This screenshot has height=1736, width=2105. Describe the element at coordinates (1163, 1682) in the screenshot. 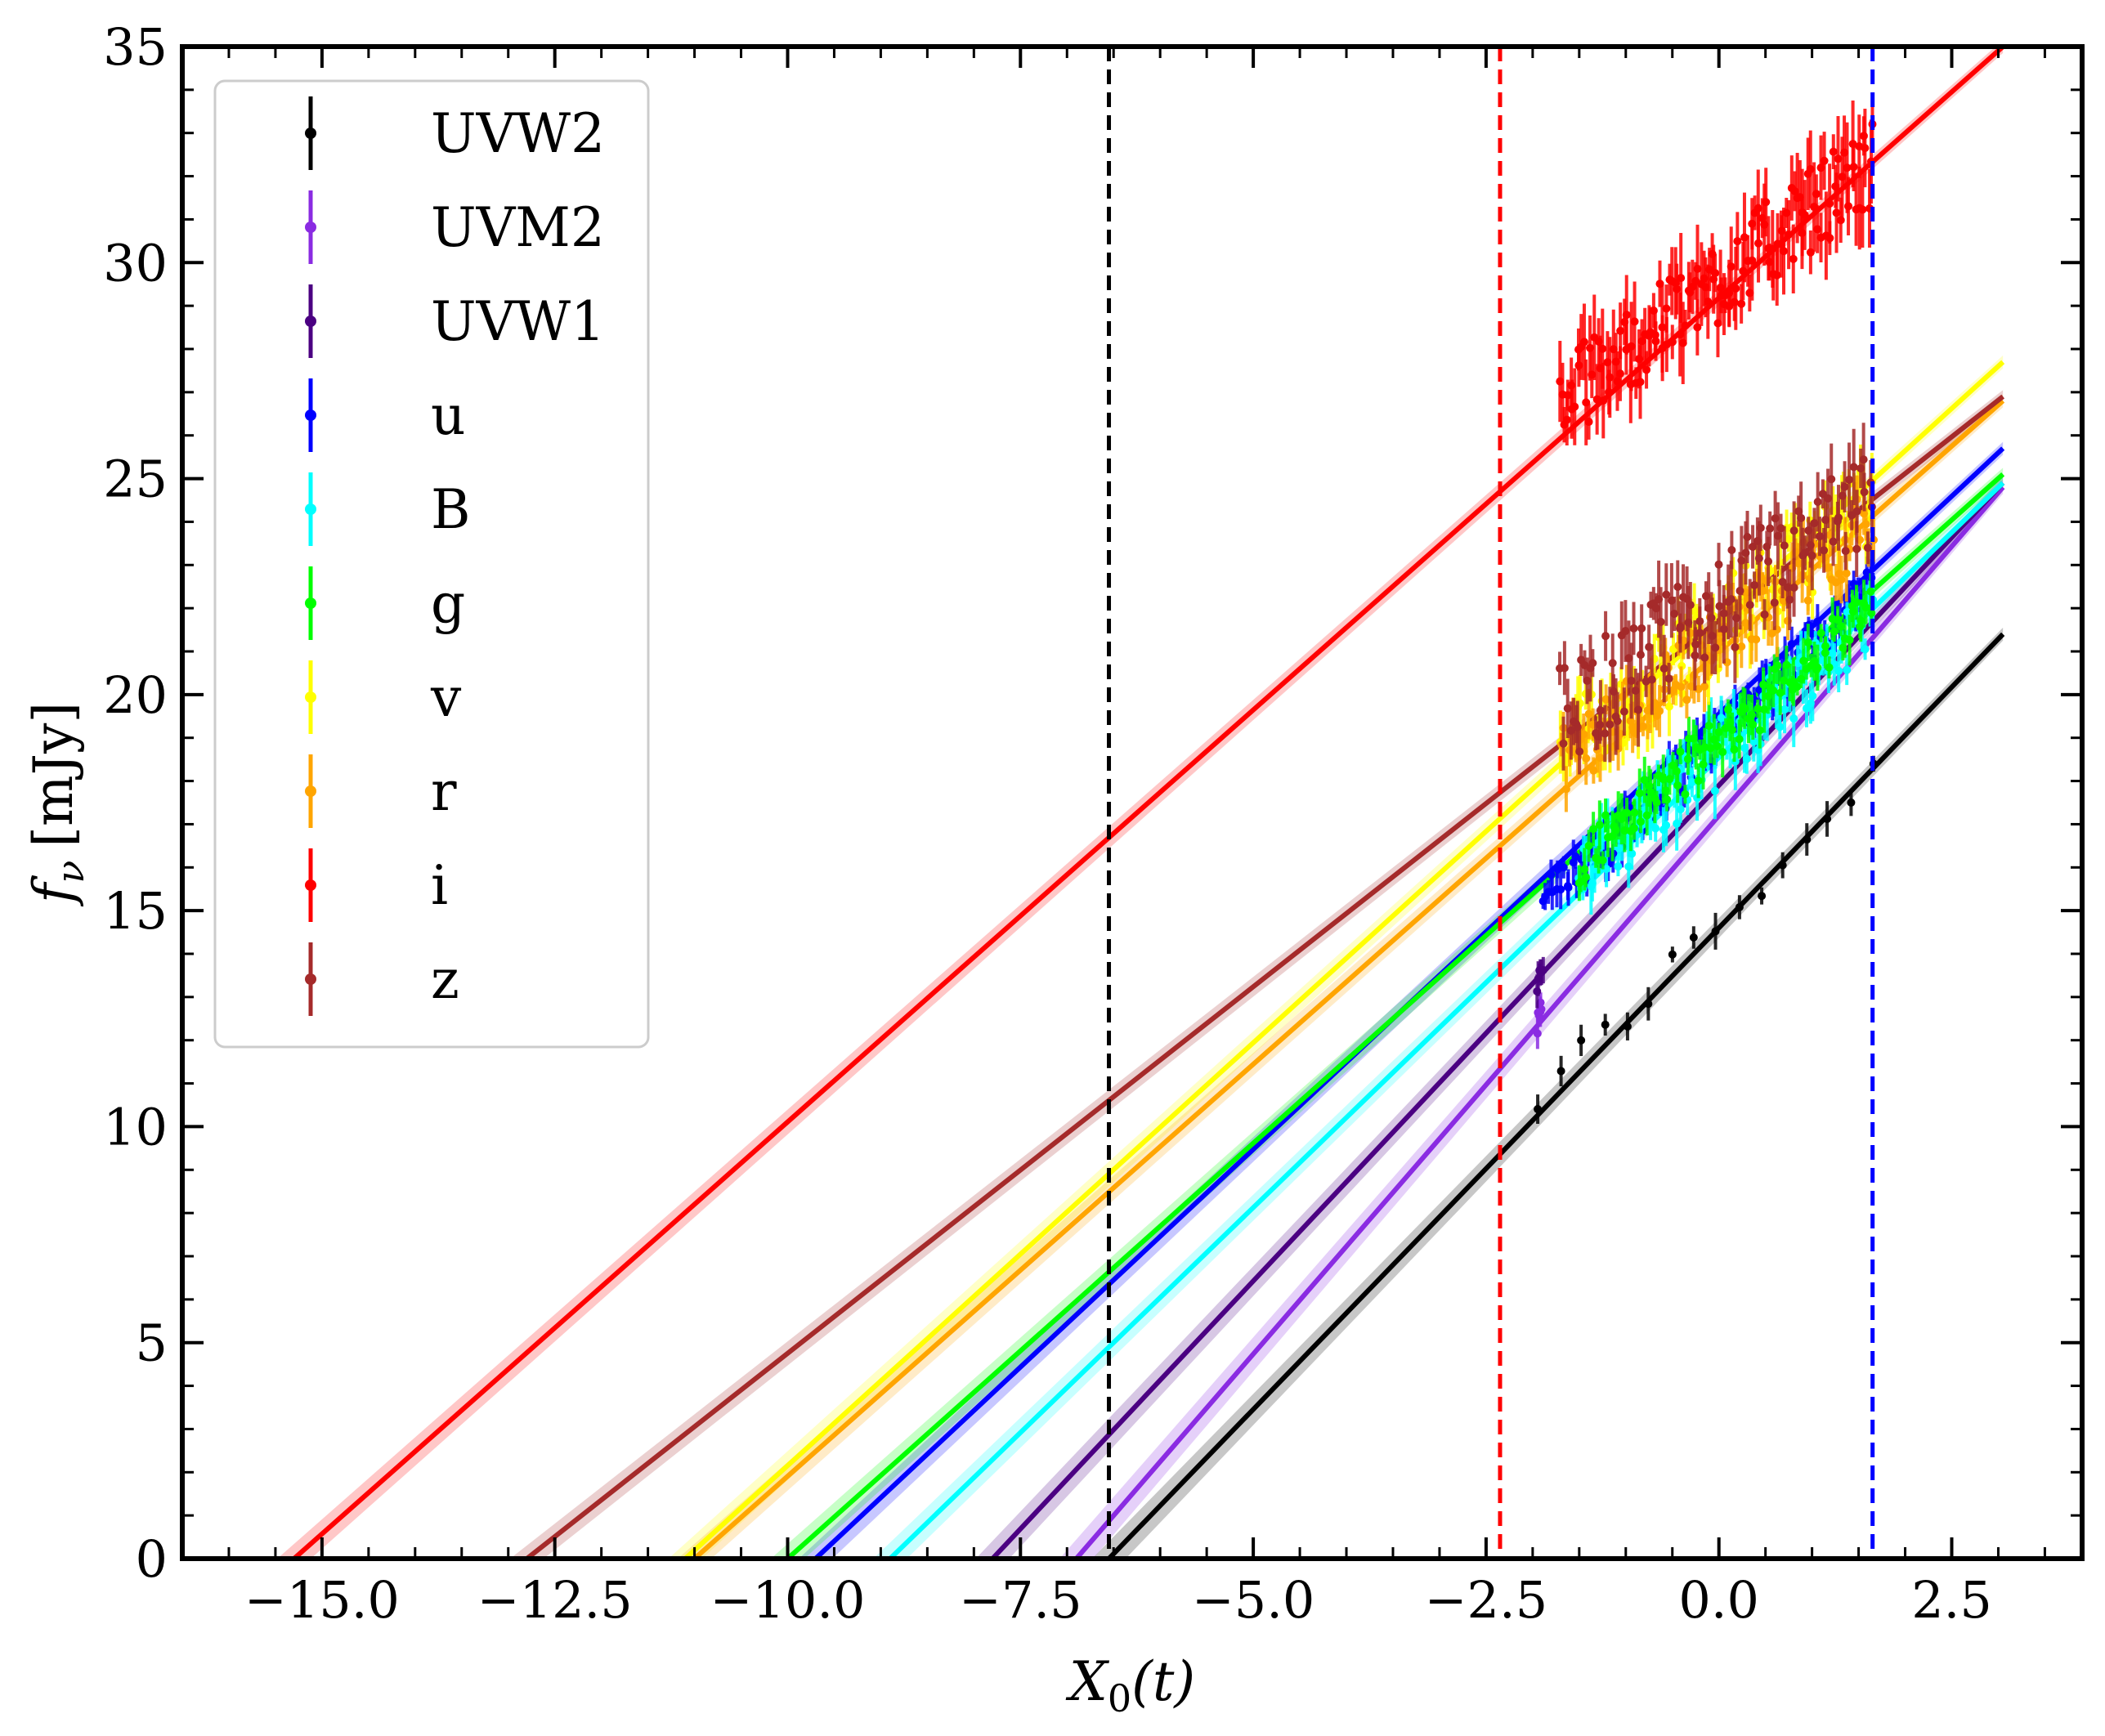

I see `x-axis-title-rest: (t)` at that location.